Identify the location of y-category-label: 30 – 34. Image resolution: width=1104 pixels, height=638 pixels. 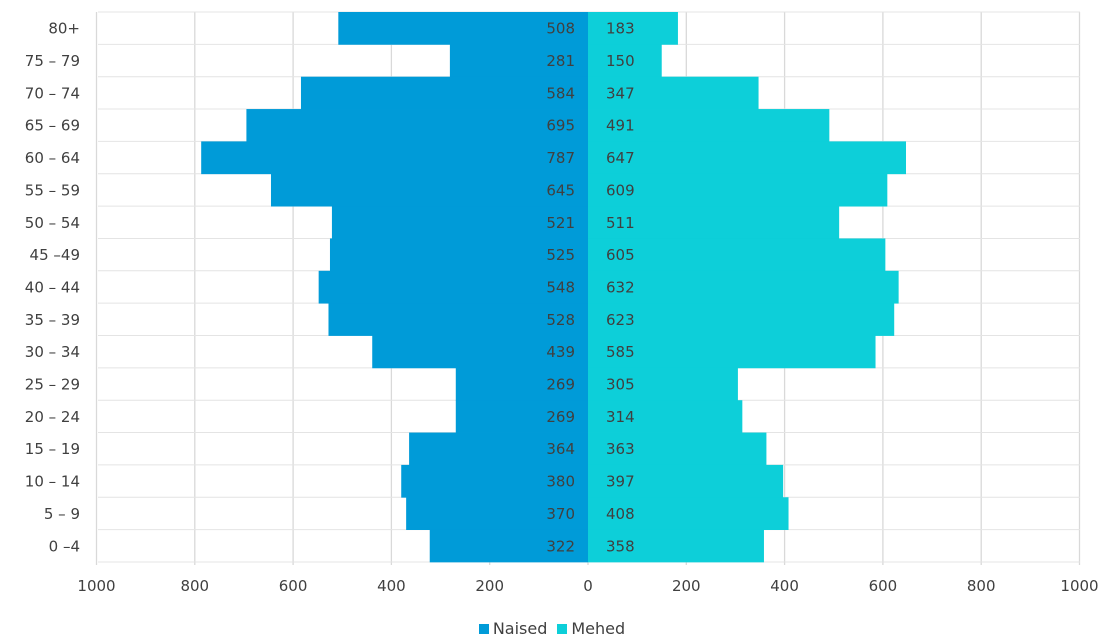
(52, 352).